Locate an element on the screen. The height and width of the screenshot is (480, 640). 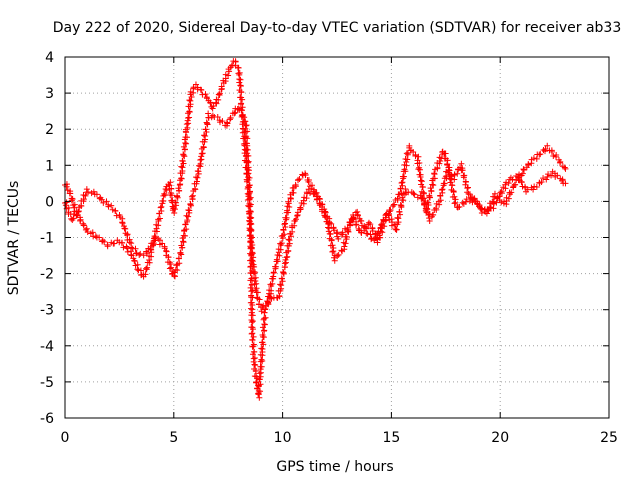
x-tick-label: 15 is located at coordinates (391, 438).